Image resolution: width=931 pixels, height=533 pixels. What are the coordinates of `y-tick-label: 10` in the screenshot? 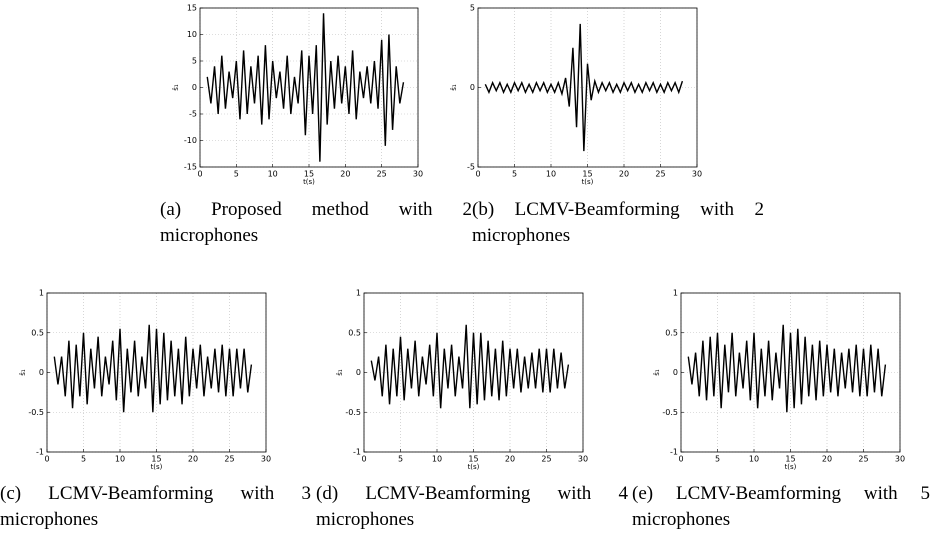 It's located at (192, 34).